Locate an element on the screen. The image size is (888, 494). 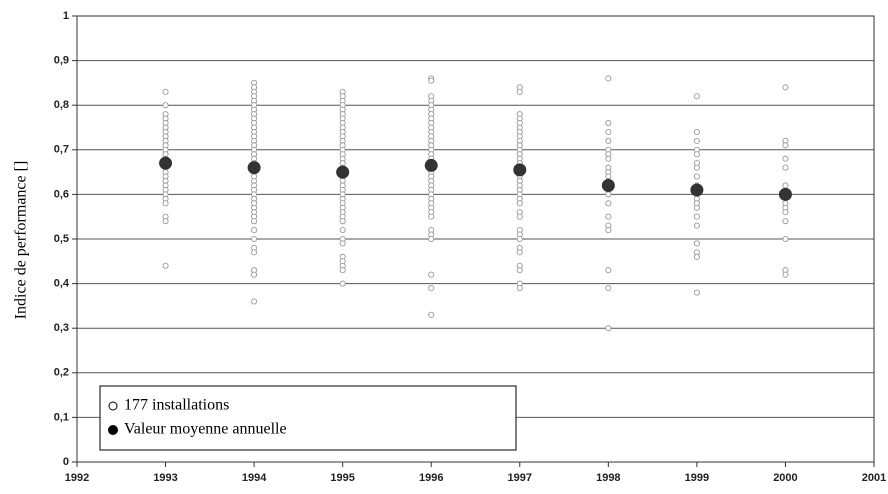
x-tick-label: 1992 is located at coordinates (77, 478).